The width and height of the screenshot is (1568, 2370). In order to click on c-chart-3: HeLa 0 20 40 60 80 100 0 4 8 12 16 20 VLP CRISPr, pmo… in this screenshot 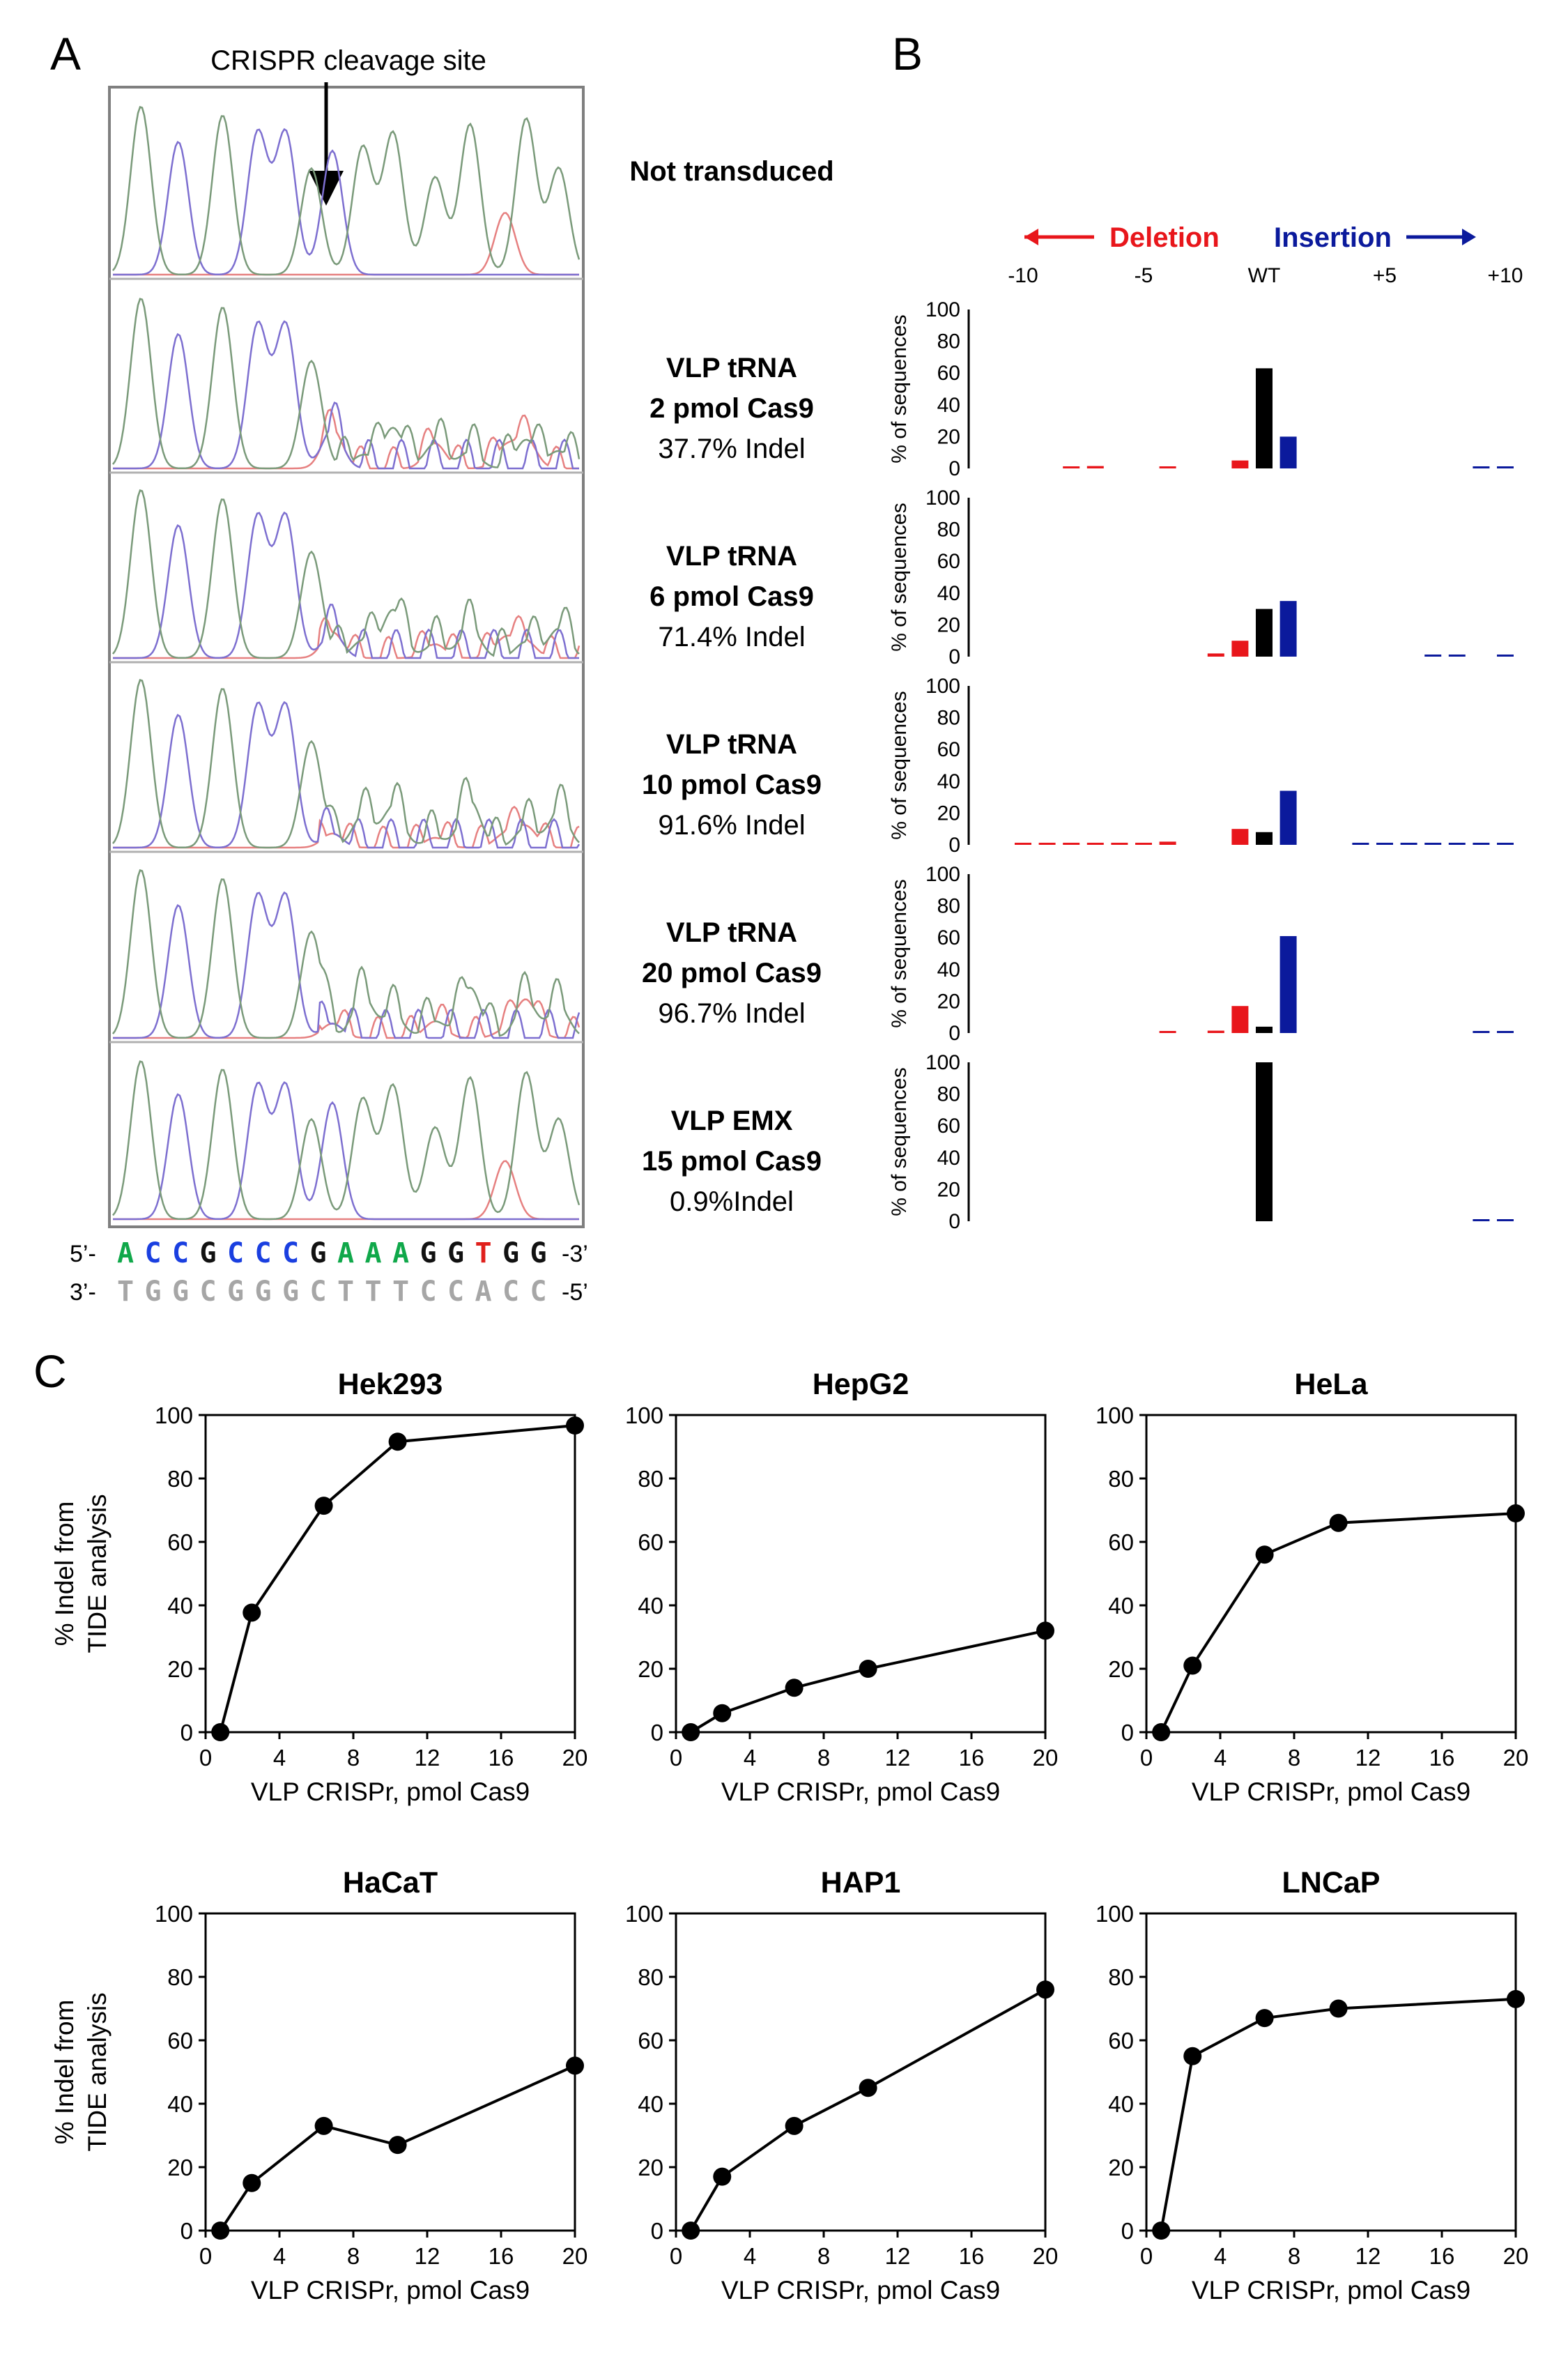, I will do `click(1312, 1587)`.